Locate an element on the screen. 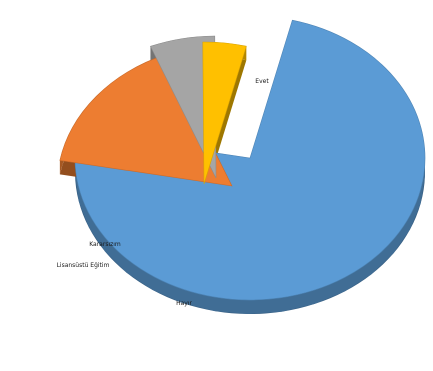 The image size is (433, 371). pie-slice-label-evet: Evet is located at coordinates (262, 81).